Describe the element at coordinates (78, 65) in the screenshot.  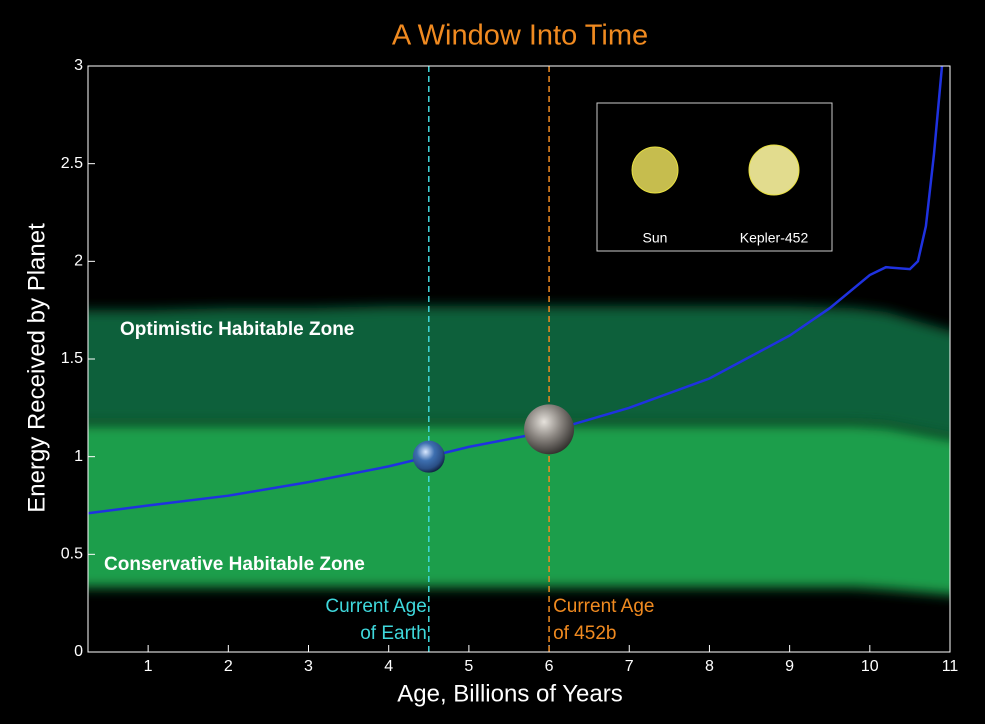
I see `y-tick-label: 3` at that location.